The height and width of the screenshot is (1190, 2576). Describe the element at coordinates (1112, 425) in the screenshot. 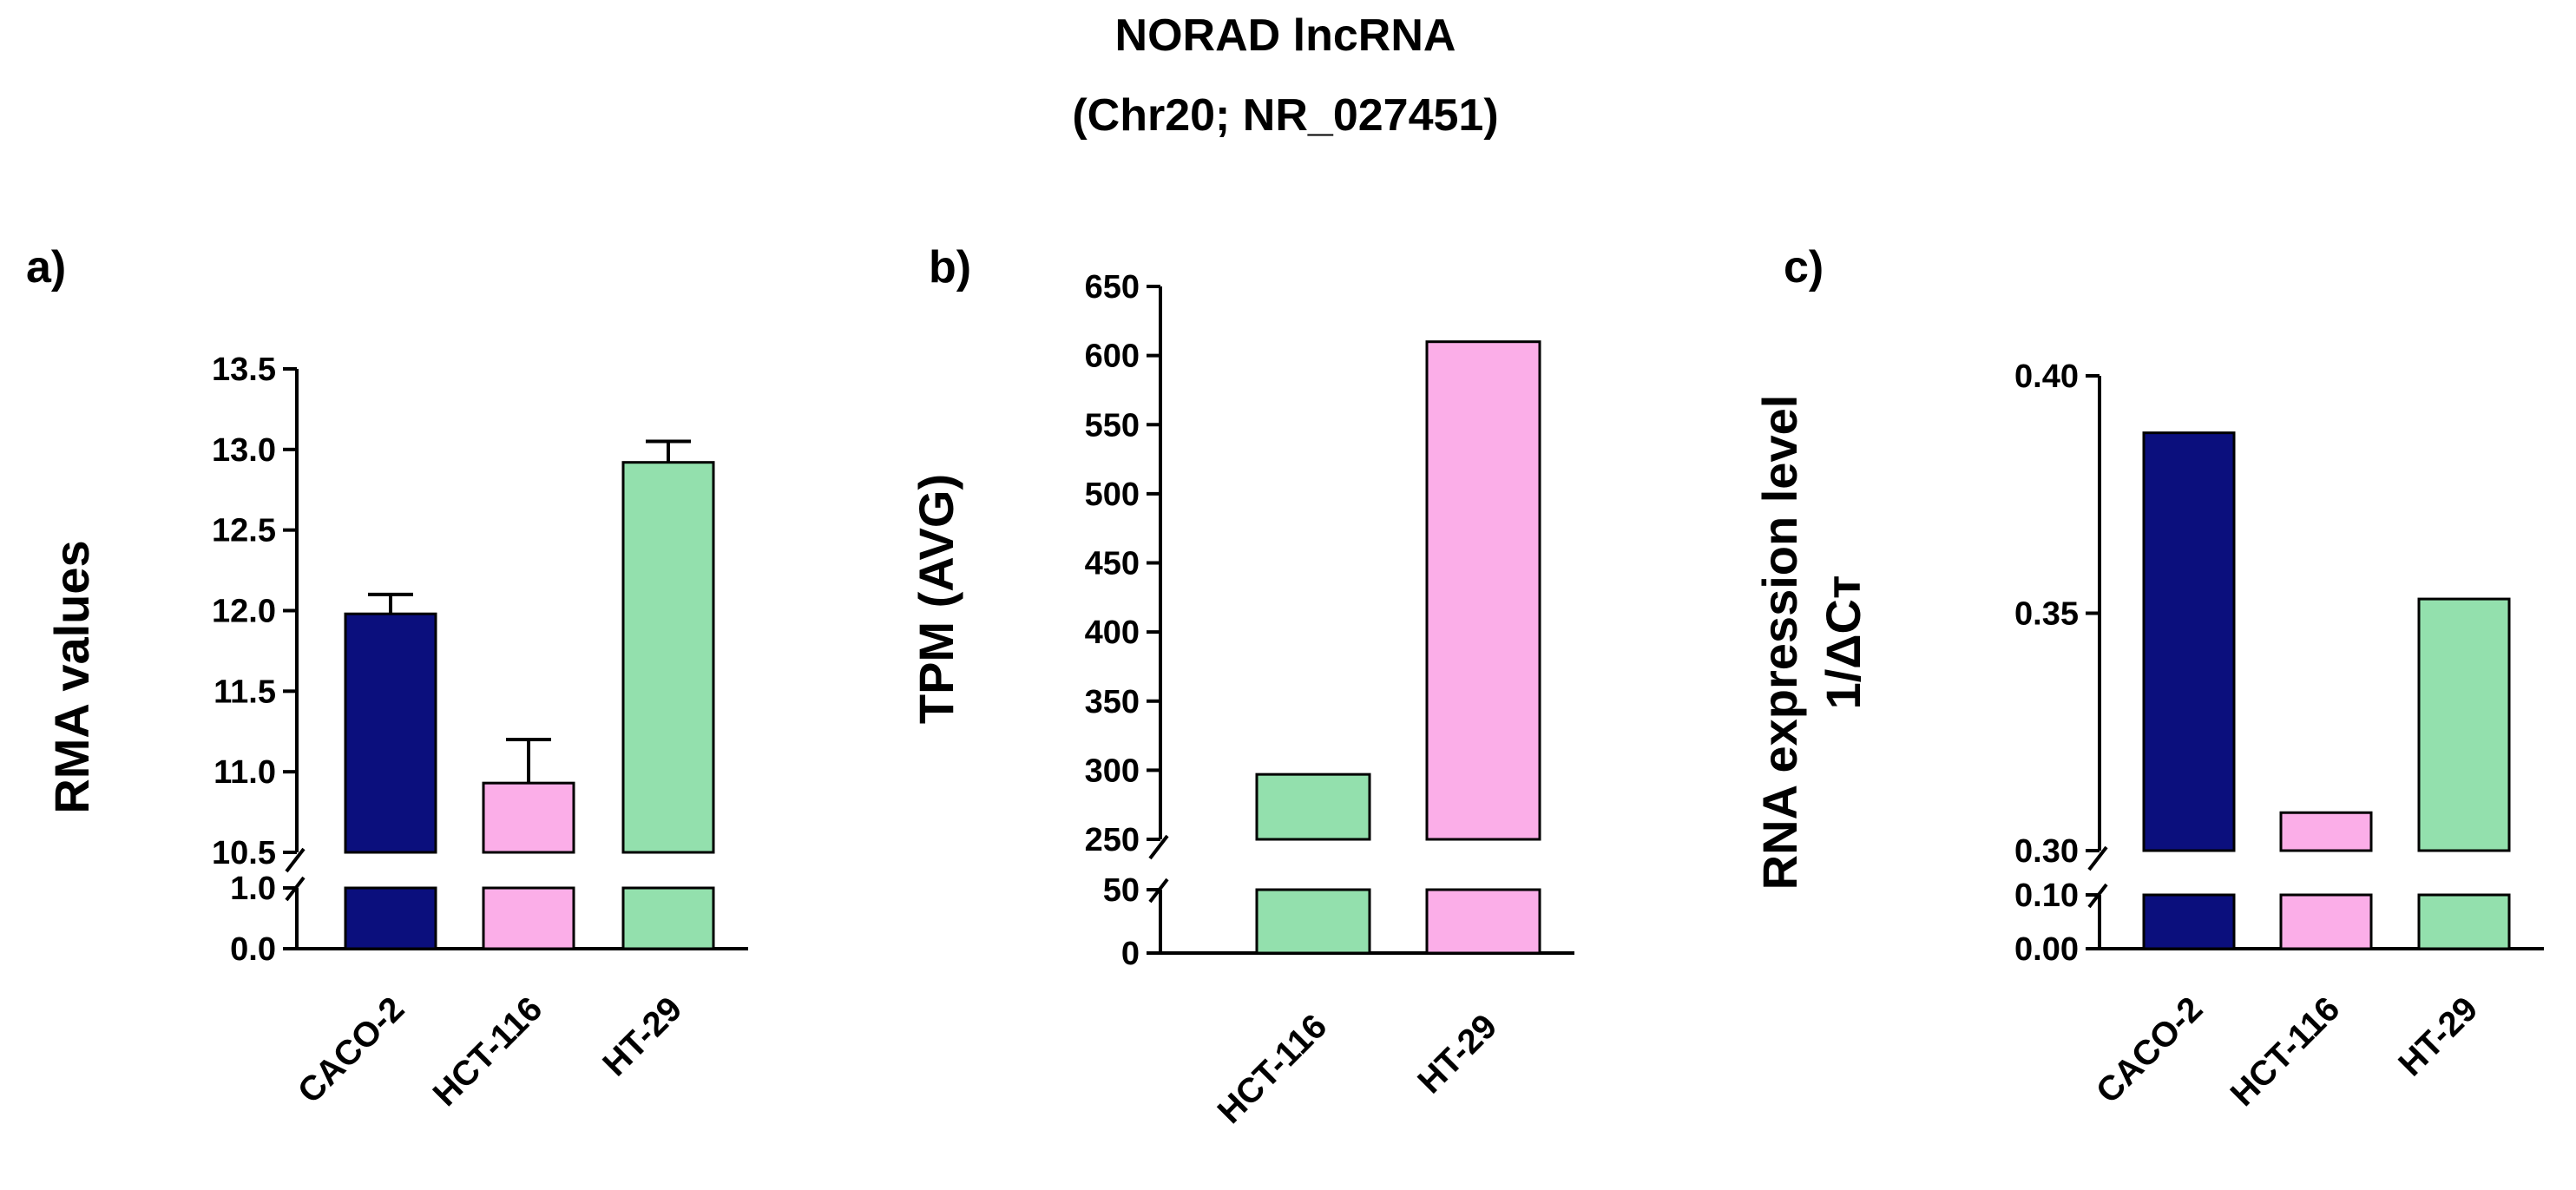

I see `y-tick-label: 550` at that location.